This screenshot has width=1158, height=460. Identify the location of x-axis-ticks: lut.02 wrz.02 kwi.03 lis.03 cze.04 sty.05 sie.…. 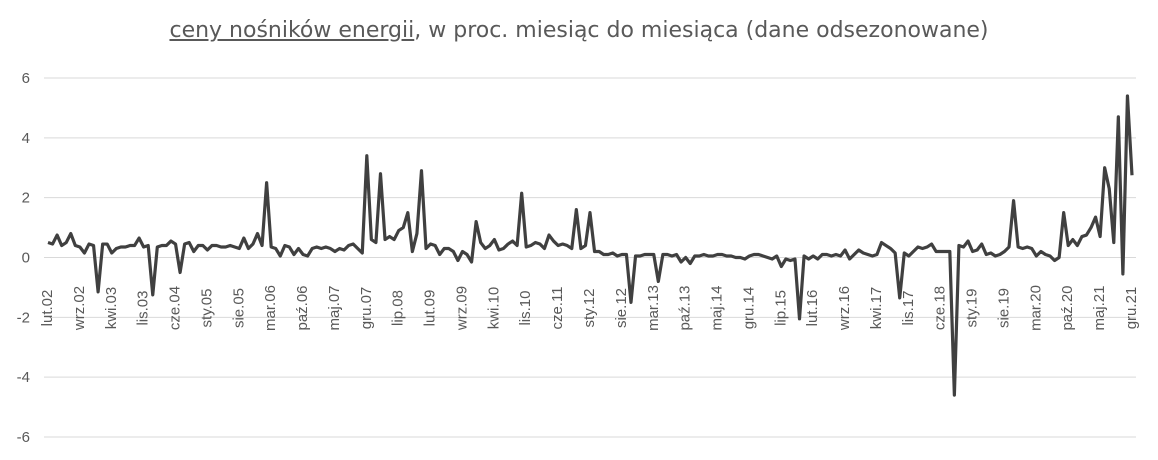
(589, 308).